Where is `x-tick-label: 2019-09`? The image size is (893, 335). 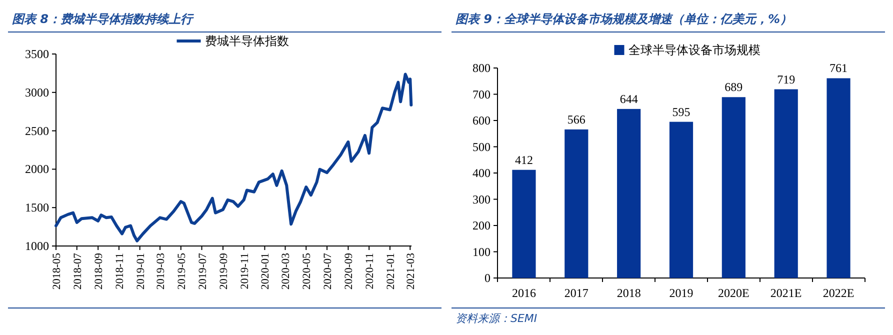
x-tick-label: 2019-09 is located at coordinates (224, 271).